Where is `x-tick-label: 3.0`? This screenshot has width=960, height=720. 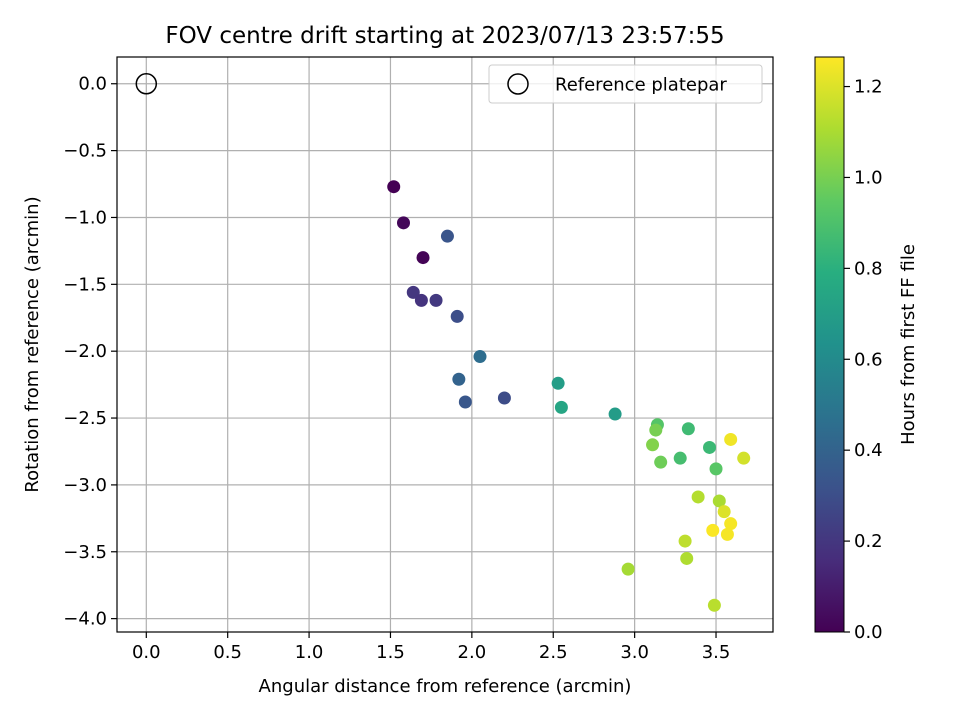
x-tick-label: 3.0 is located at coordinates (634, 652).